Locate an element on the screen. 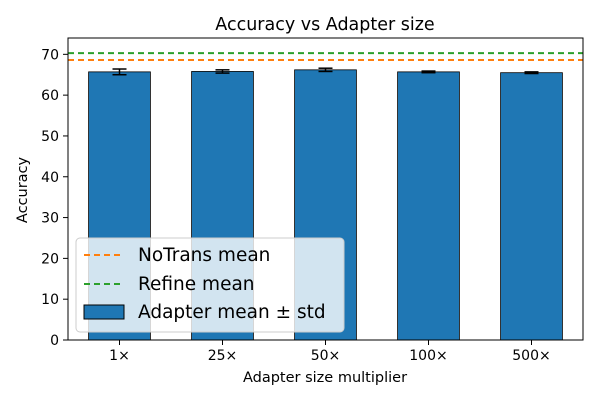 This screenshot has height=400, width=600. x-tick-label-3: 100× is located at coordinates (428, 356).